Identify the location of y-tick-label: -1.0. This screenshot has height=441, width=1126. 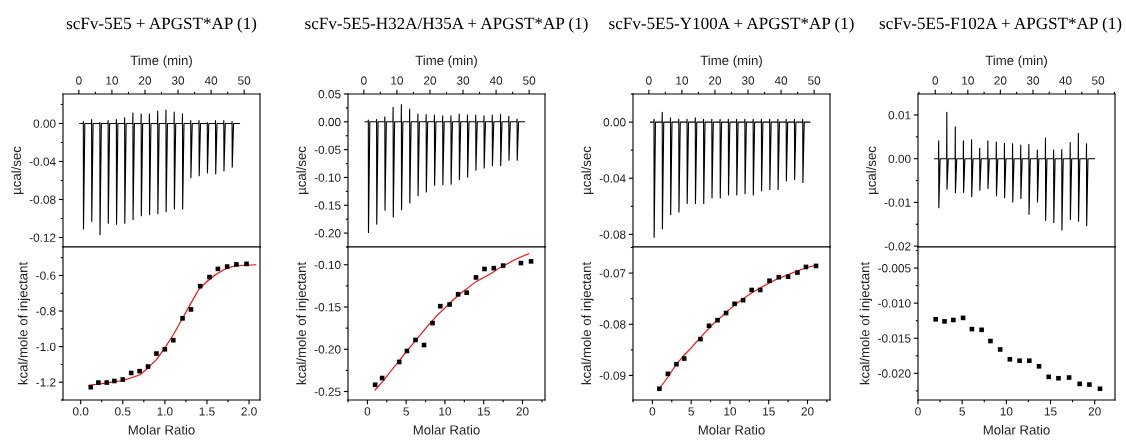
(46, 347).